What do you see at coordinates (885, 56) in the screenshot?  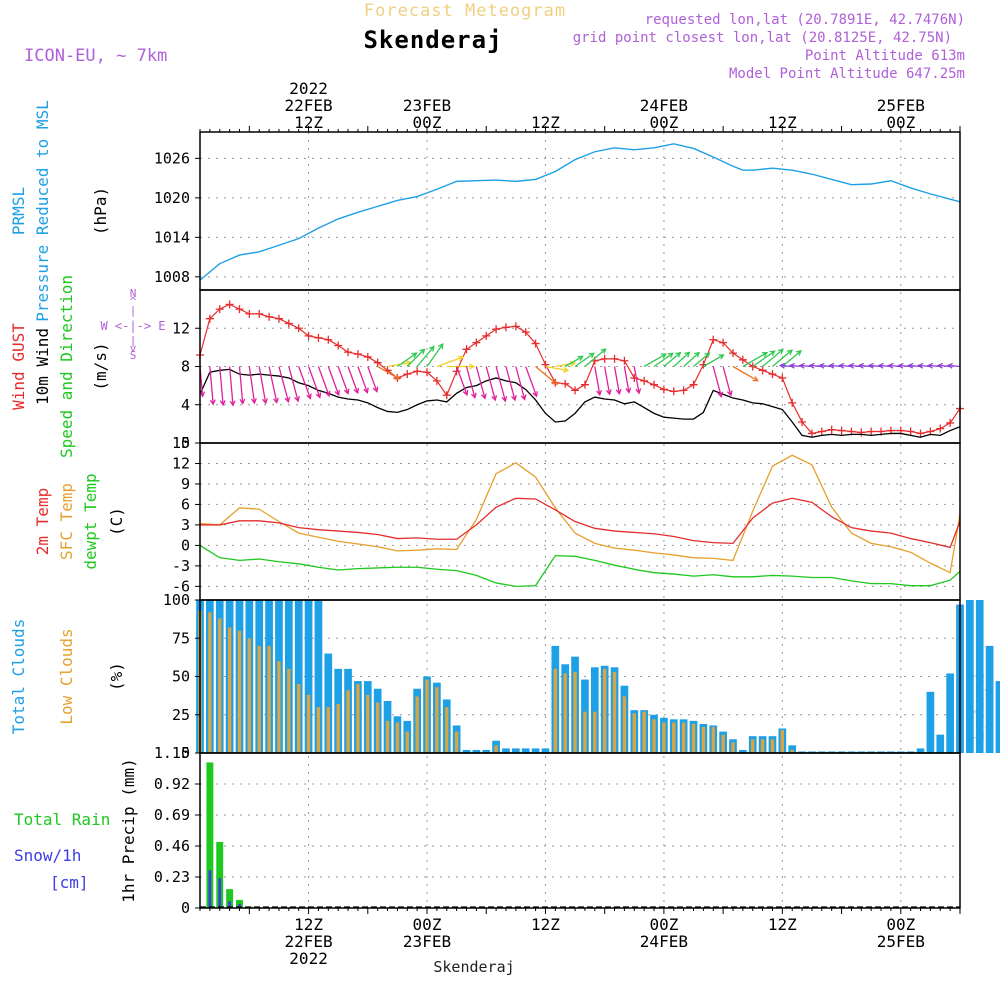 I see `point-altitude: Point Altitude 613m` at bounding box center [885, 56].